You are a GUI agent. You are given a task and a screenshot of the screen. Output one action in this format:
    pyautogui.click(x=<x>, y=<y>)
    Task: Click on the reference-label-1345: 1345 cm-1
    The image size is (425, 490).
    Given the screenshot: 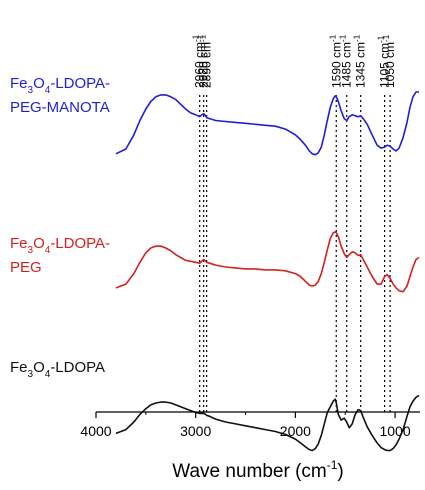 What is the action you would take?
    pyautogui.click(x=360, y=61)
    